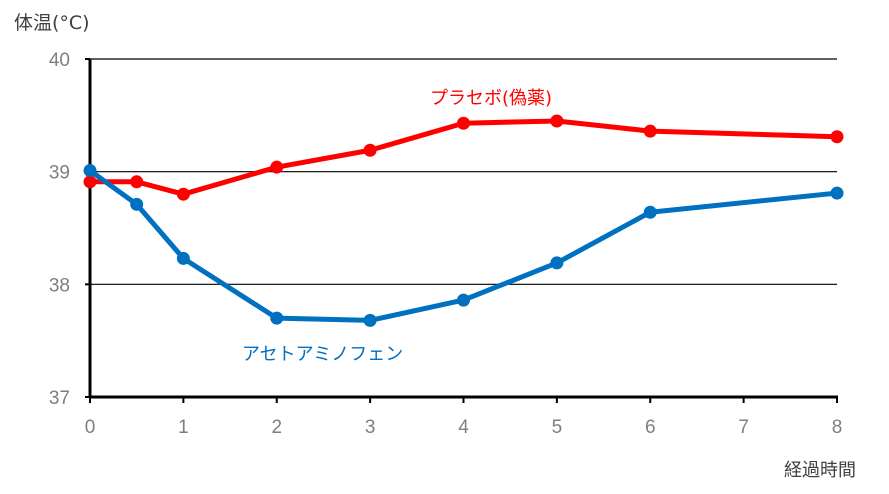 This screenshot has width=889, height=494. Describe the element at coordinates (90, 427) in the screenshot. I see `x-tick-label: 0` at that location.